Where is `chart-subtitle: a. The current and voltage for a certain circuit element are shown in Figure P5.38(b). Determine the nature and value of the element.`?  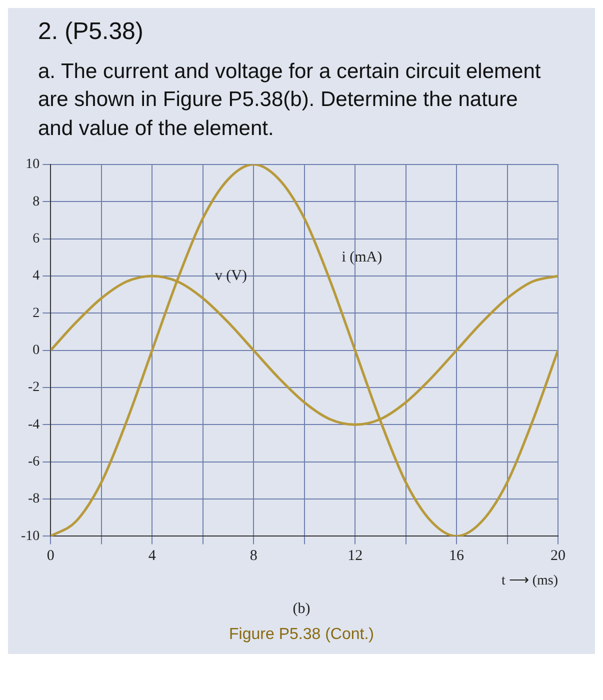 chart-subtitle: a. The current and voltage for a certain circuit element are shown in Figure P5.38(b). Determine the nature and value of the element. is located at coordinates (290, 100).